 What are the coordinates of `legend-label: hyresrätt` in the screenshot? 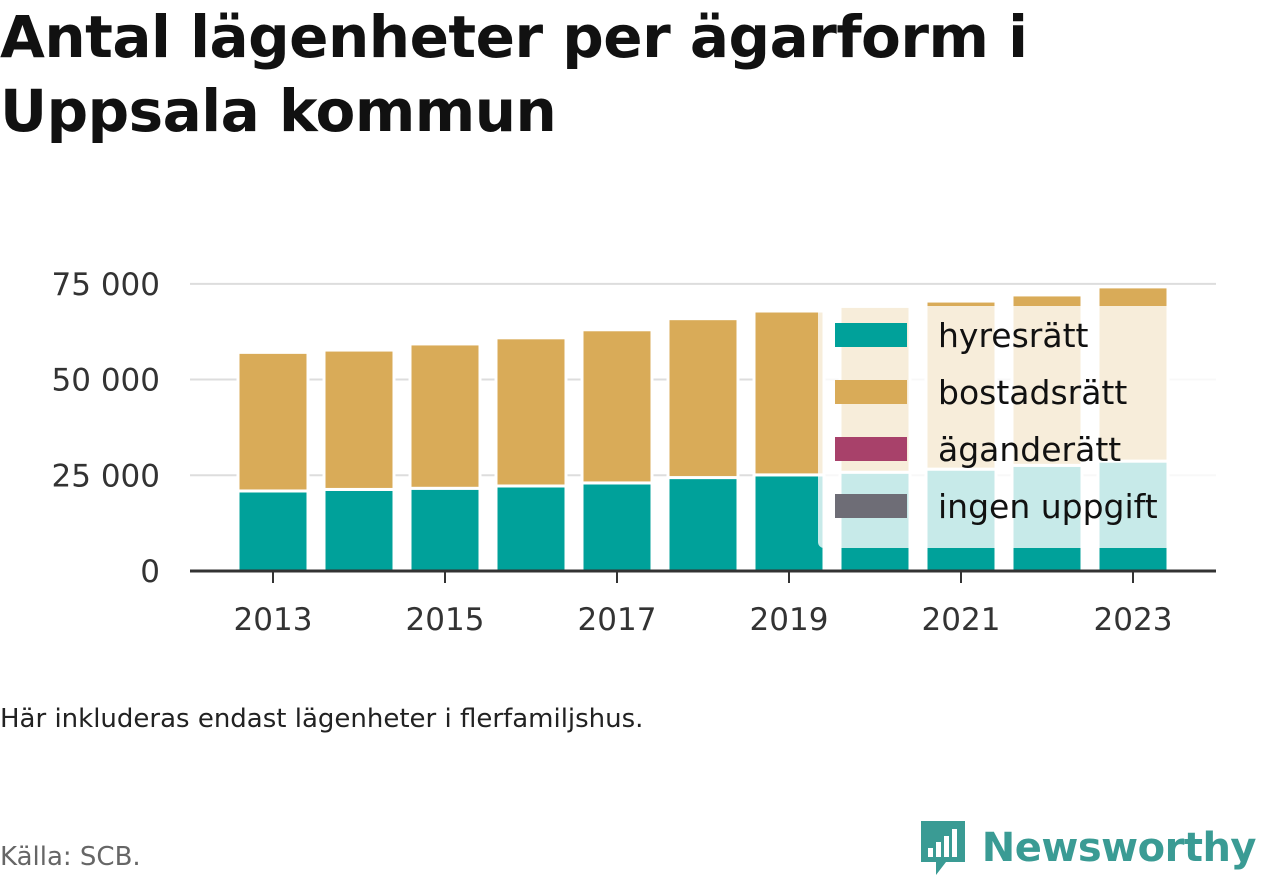 It's located at (1013, 335).